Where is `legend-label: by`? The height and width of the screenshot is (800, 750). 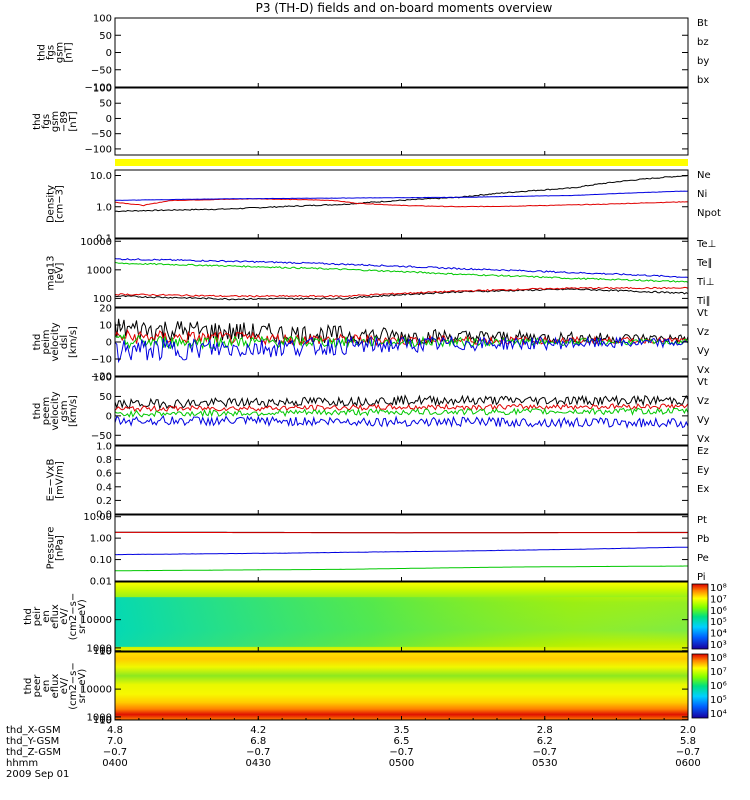
legend-label: by is located at coordinates (703, 61).